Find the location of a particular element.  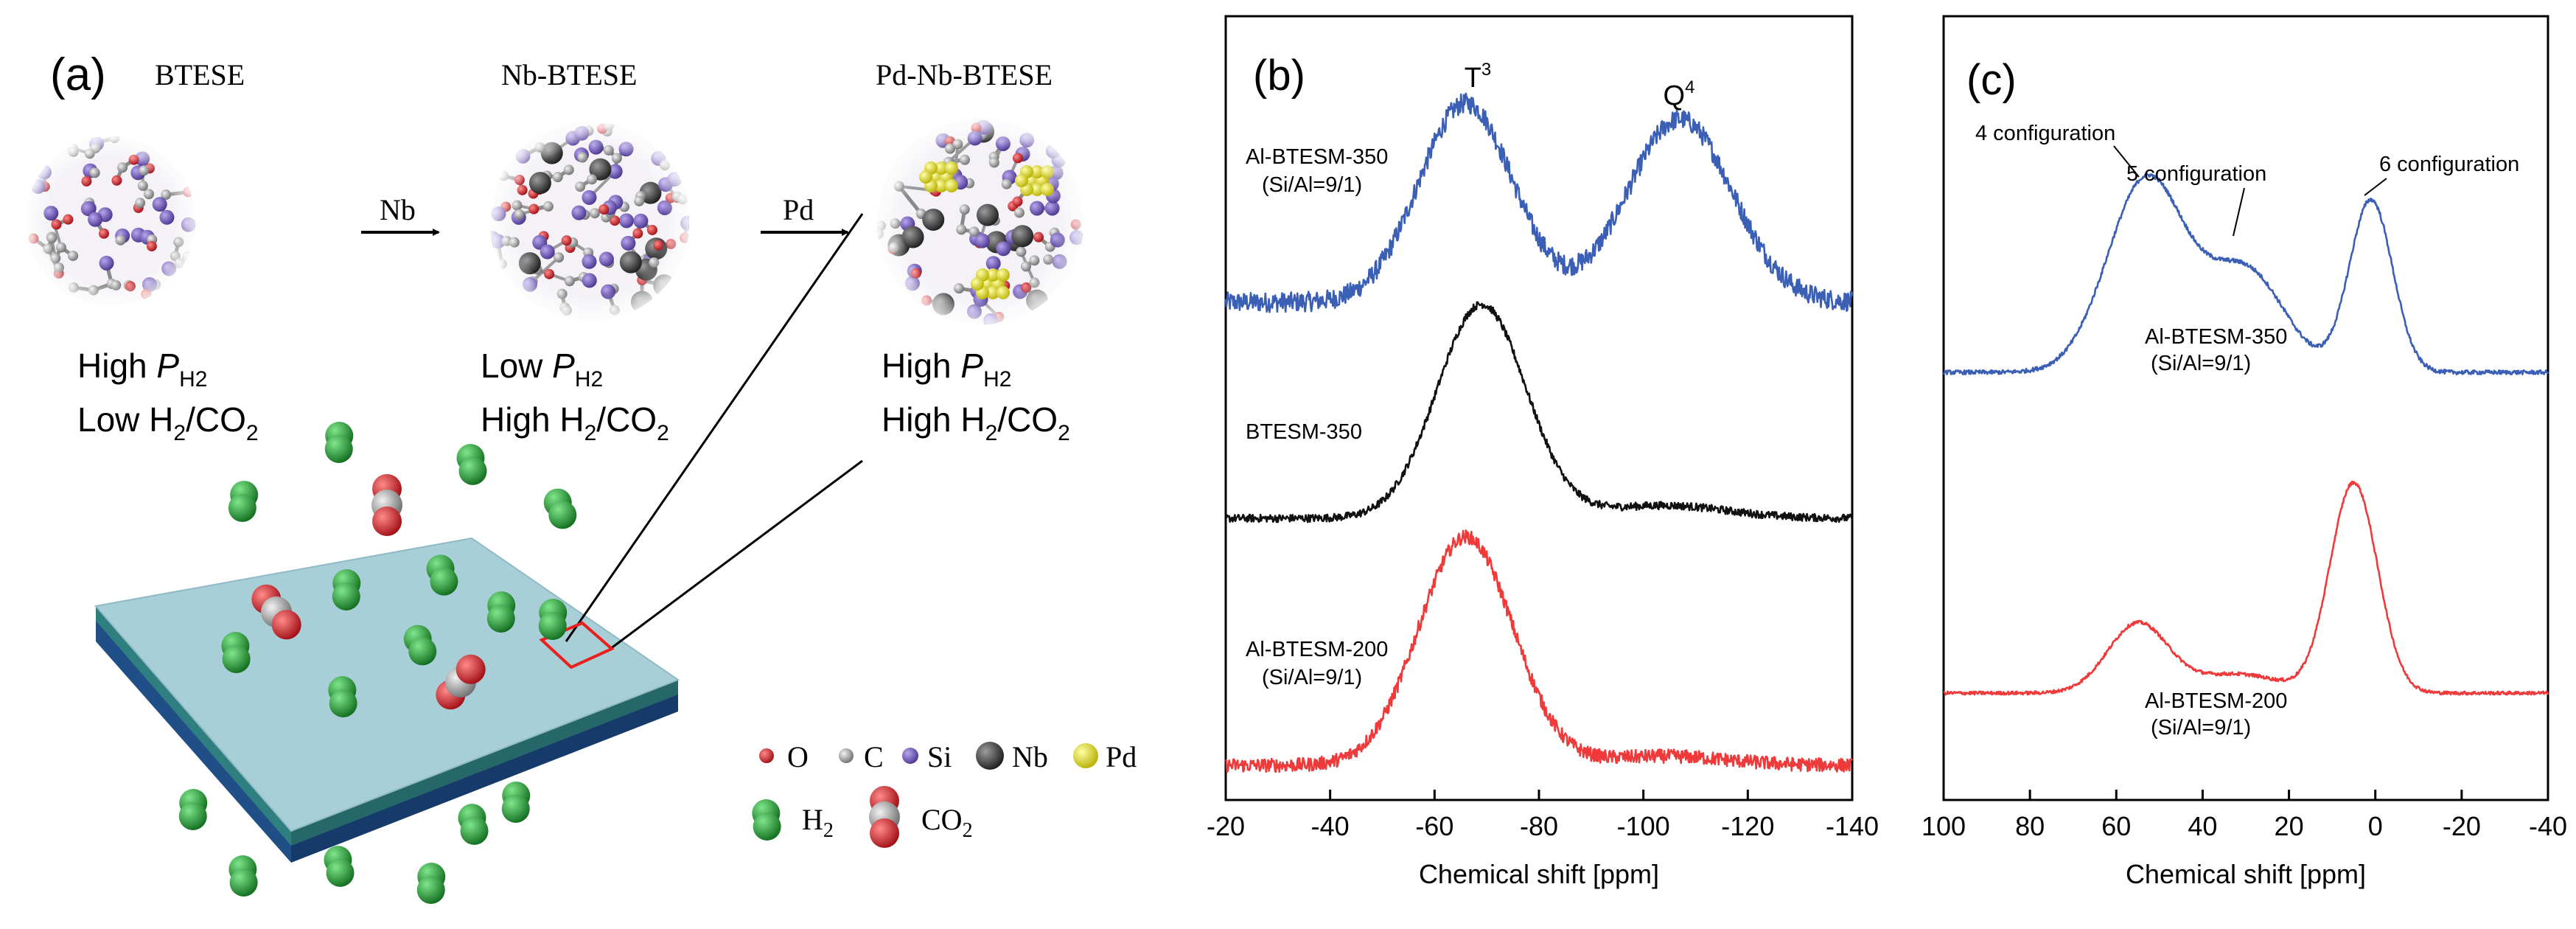

pd-nb-btese-selectivity: High H2/CO2 is located at coordinates (976, 422).